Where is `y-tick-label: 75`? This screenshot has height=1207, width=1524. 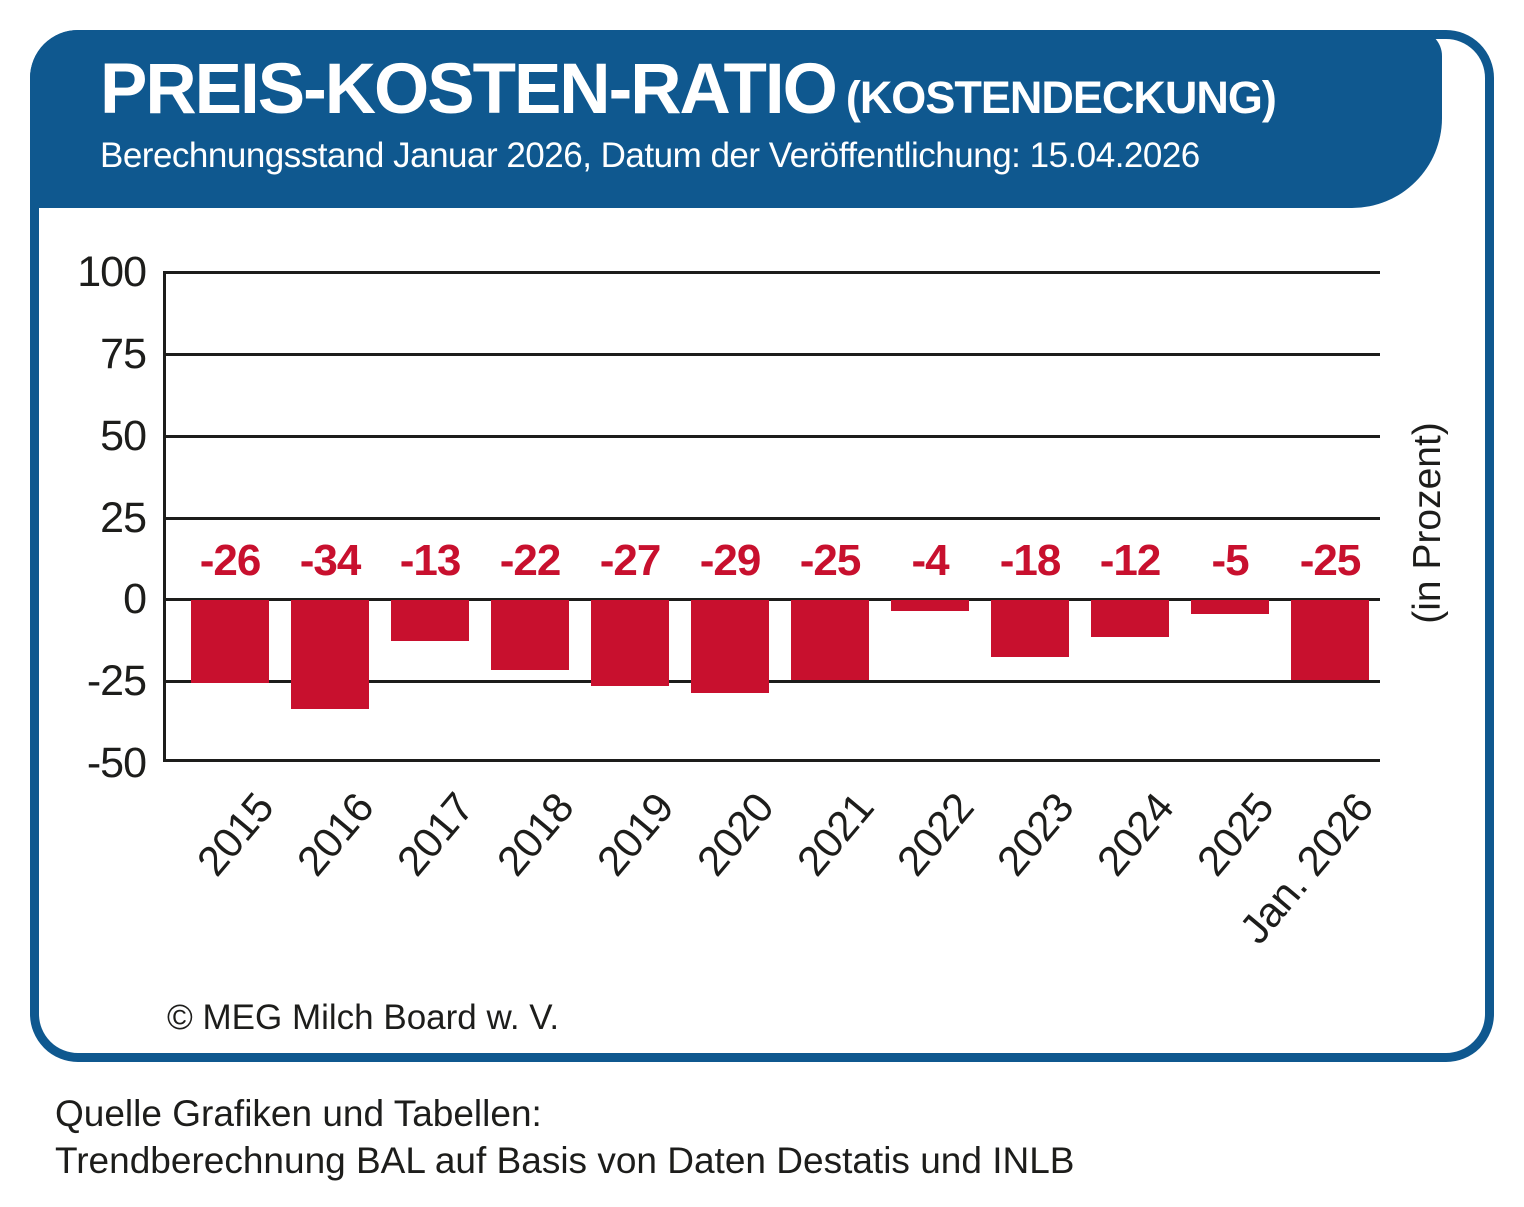 y-tick-label: 75 is located at coordinates (123, 353).